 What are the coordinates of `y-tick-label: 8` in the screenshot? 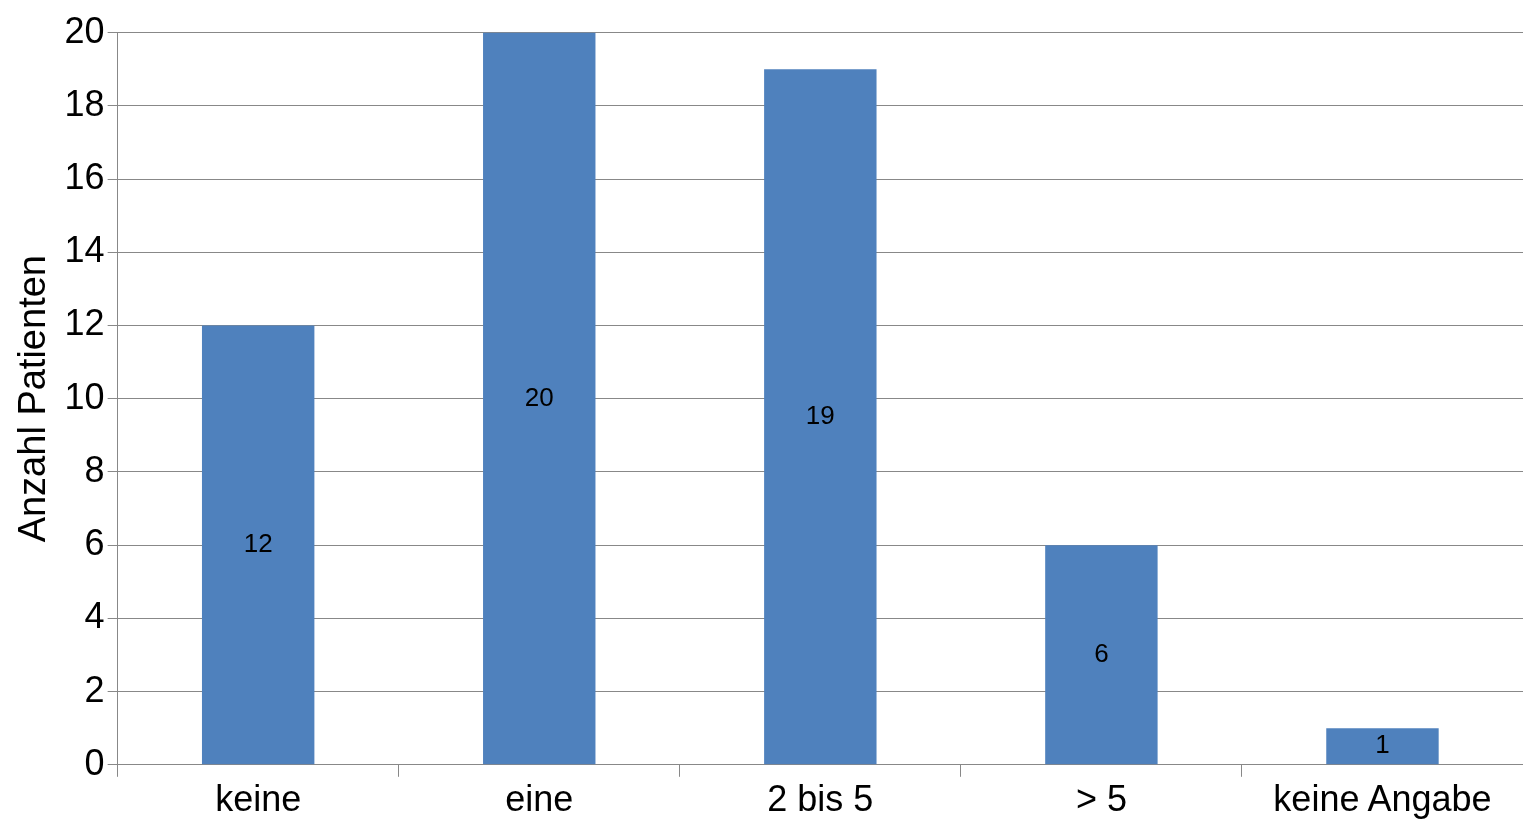 It's located at (94, 469).